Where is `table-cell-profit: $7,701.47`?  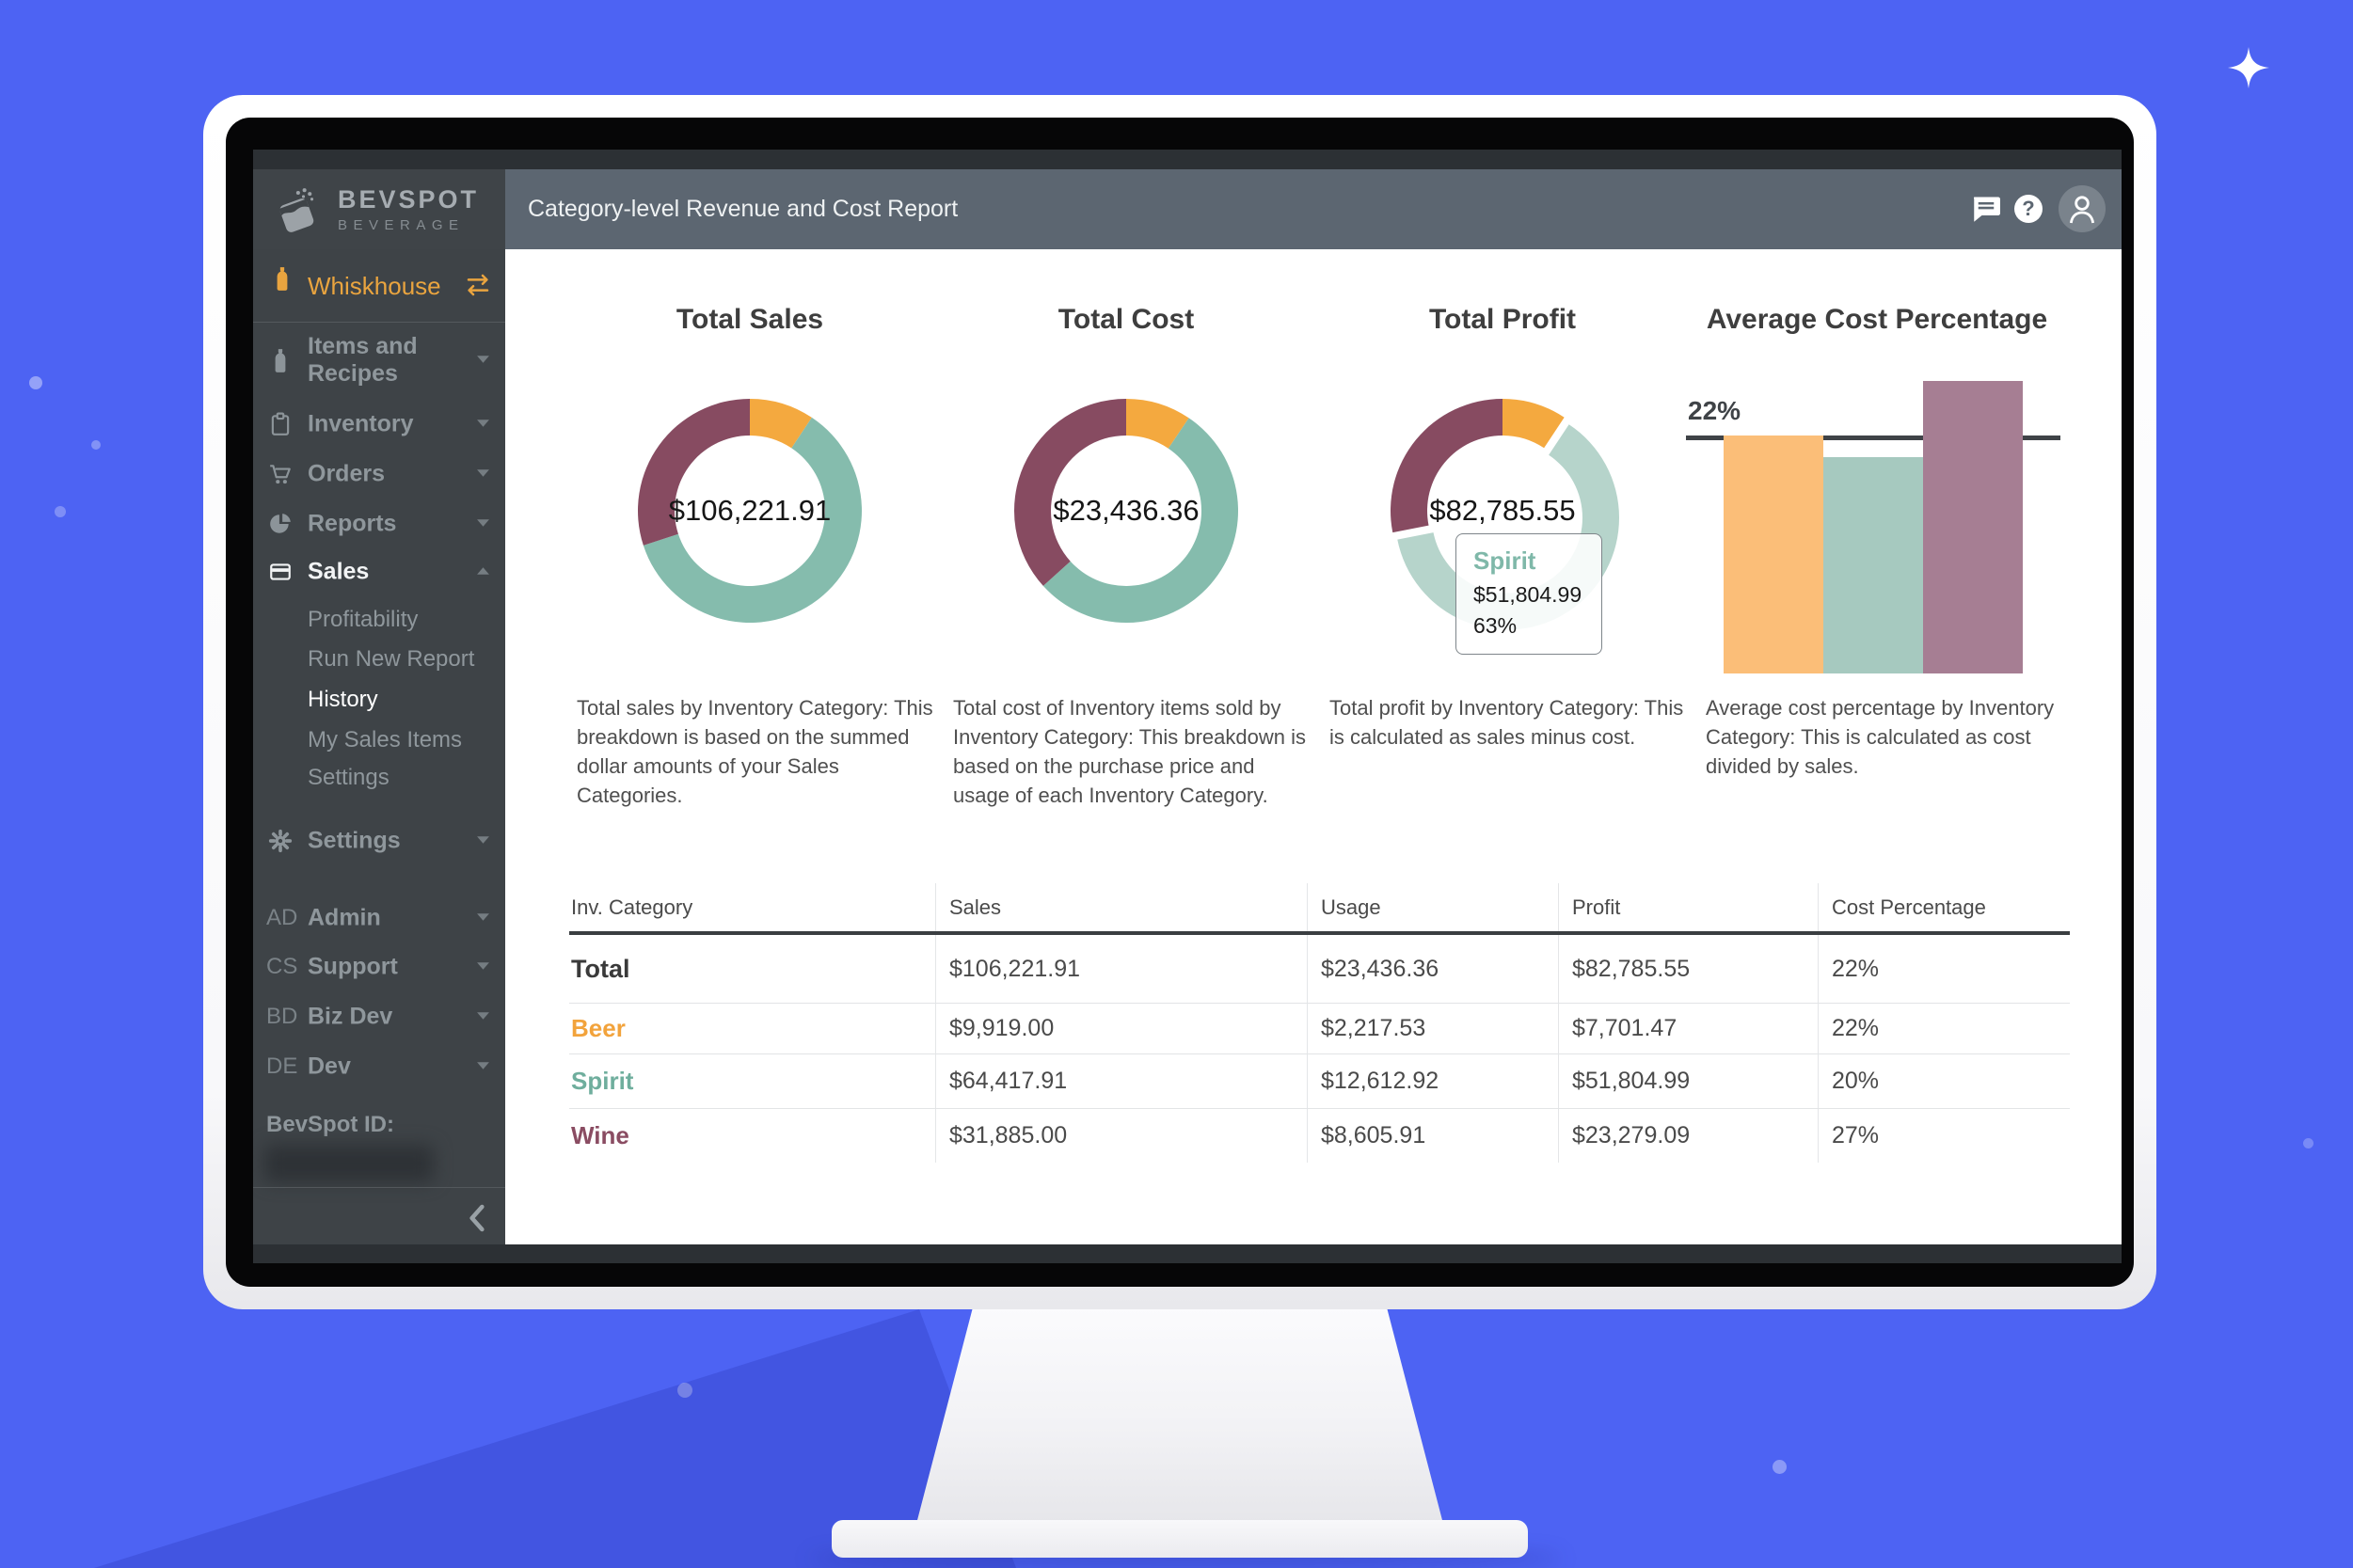
table-cell-profit: $7,701.47 is located at coordinates (1688, 1029).